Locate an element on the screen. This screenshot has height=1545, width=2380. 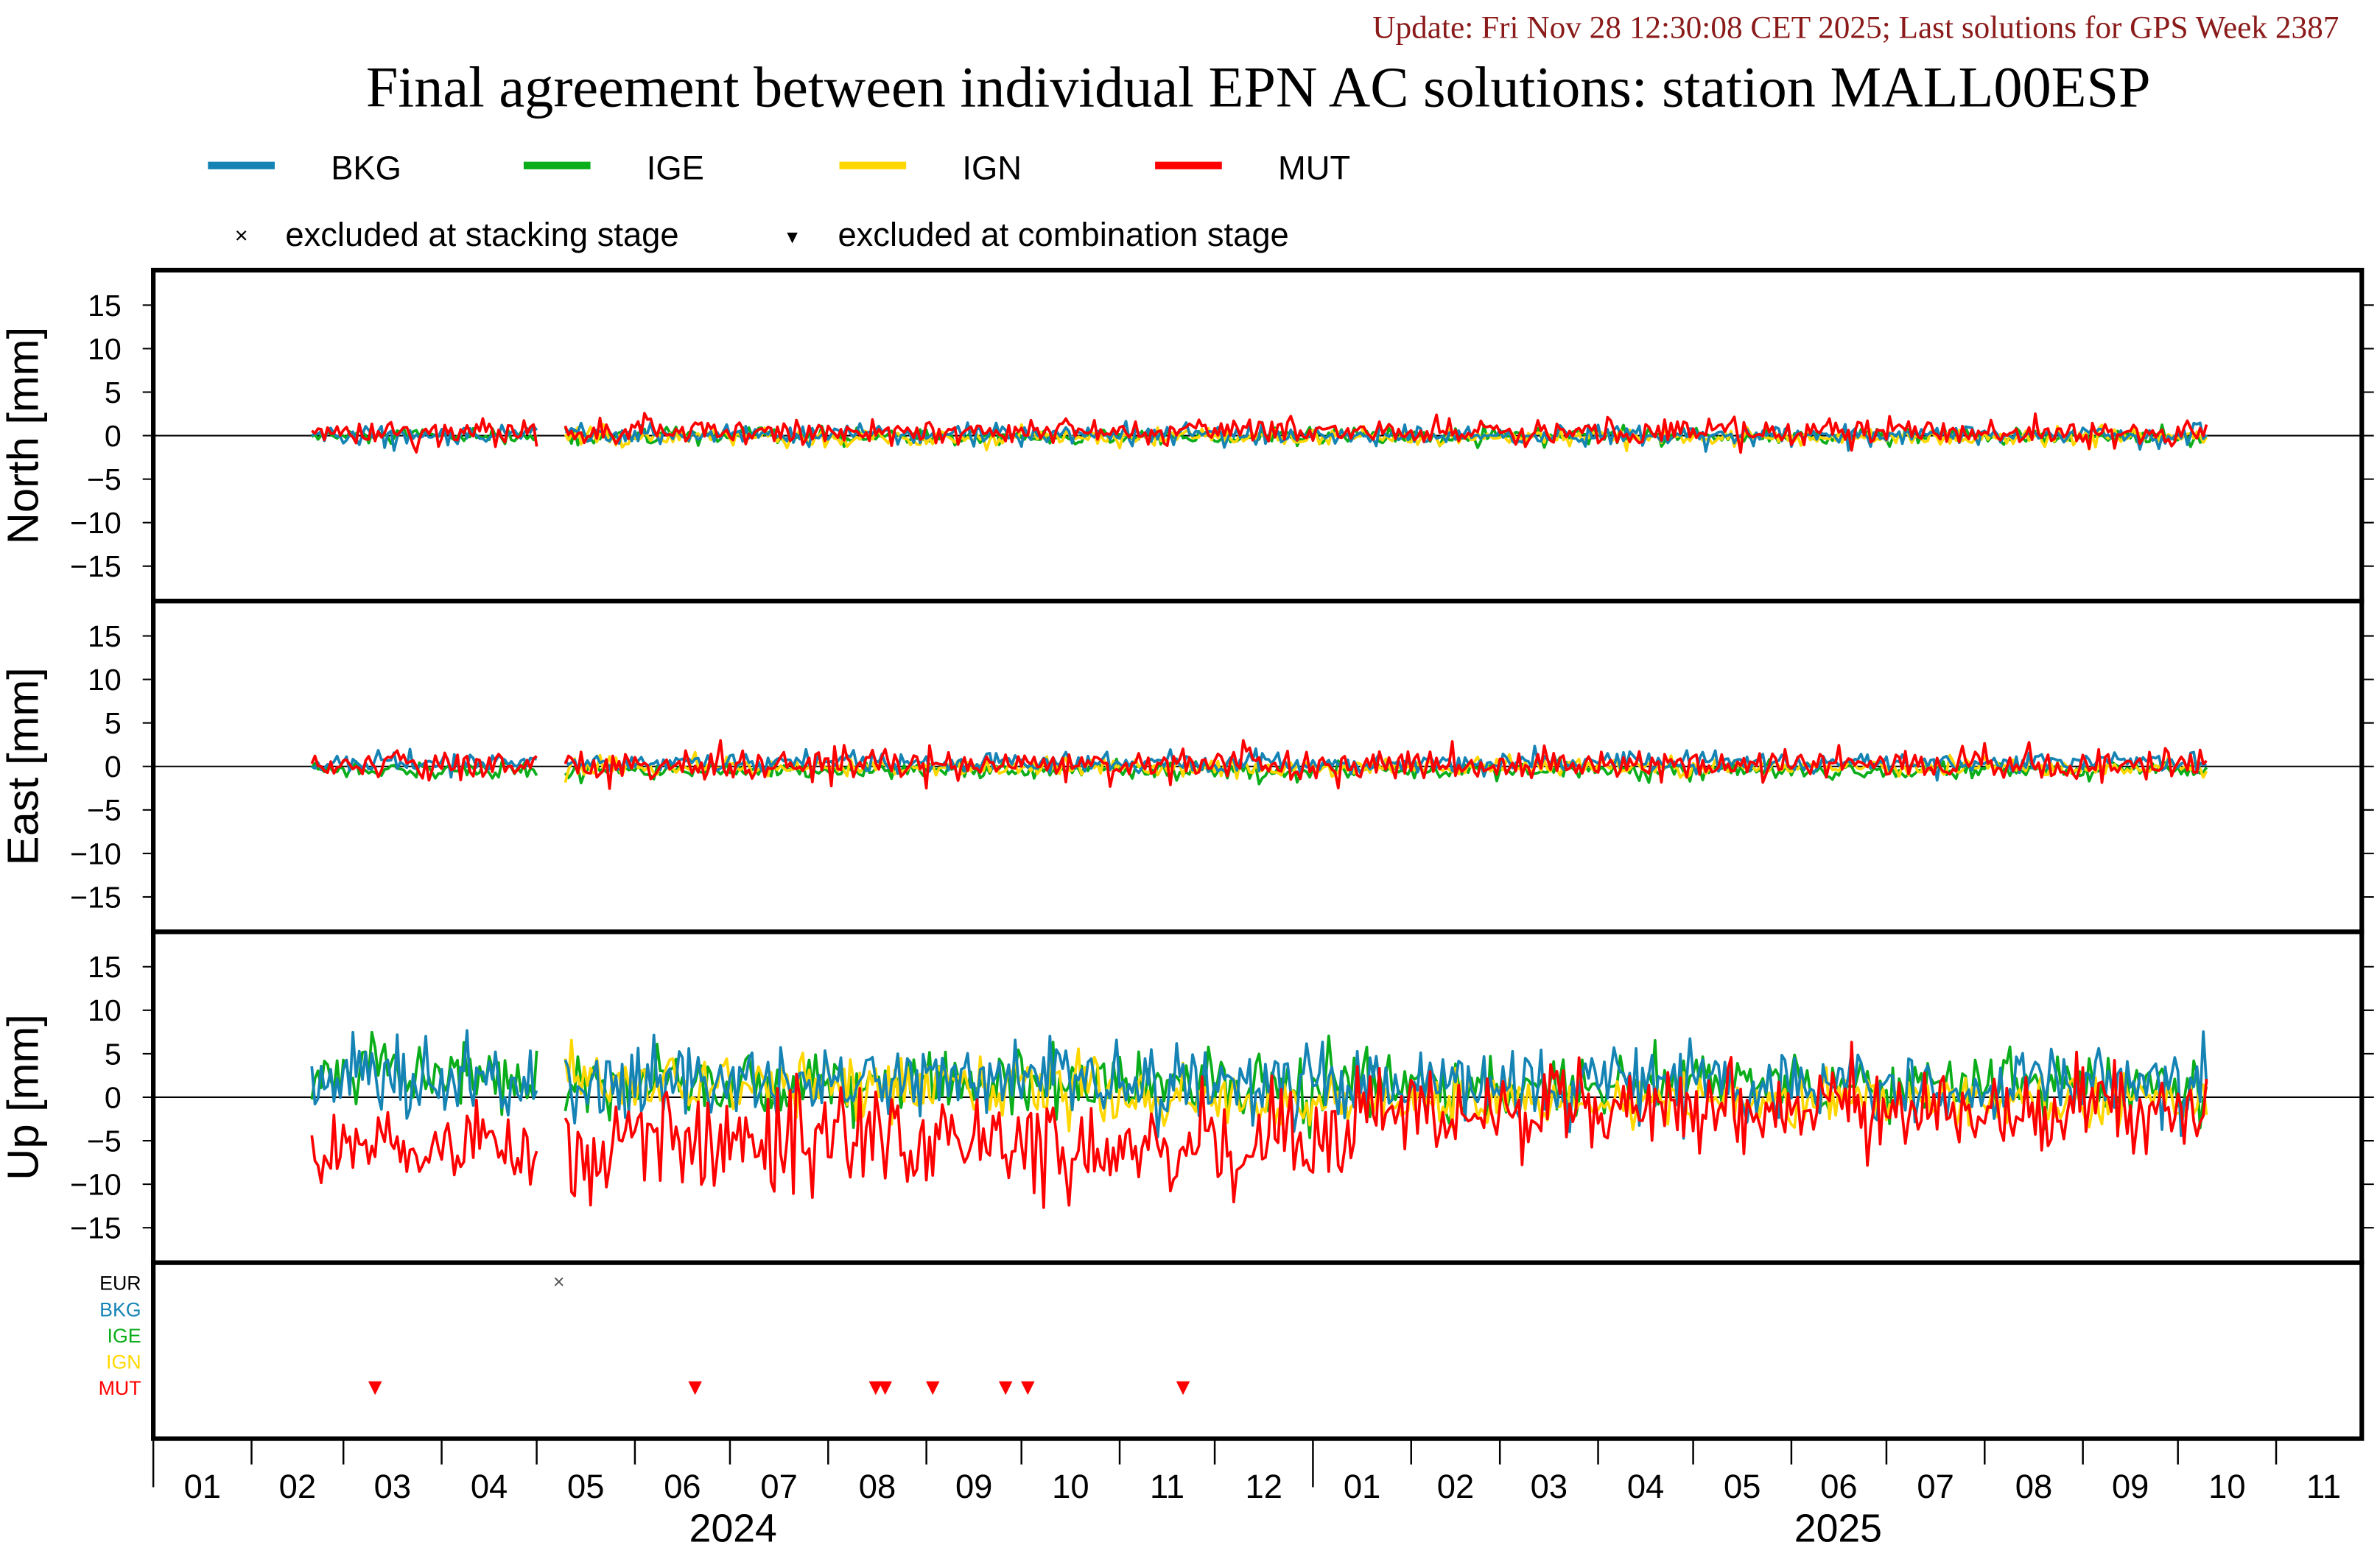
legend-label-ign: IGN is located at coordinates (992, 168).